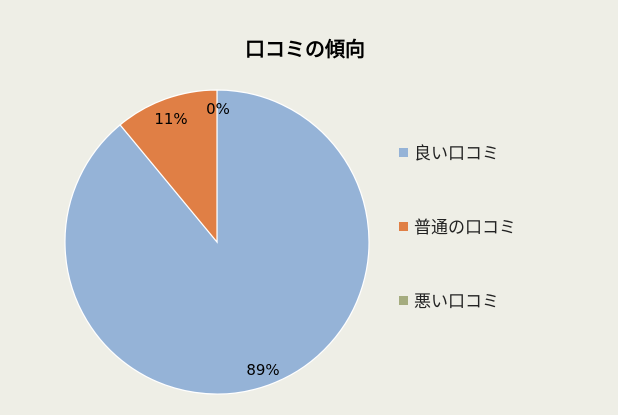 The image size is (618, 415). What do you see at coordinates (168, 166) in the screenshot?
I see `pie-slice` at bounding box center [168, 166].